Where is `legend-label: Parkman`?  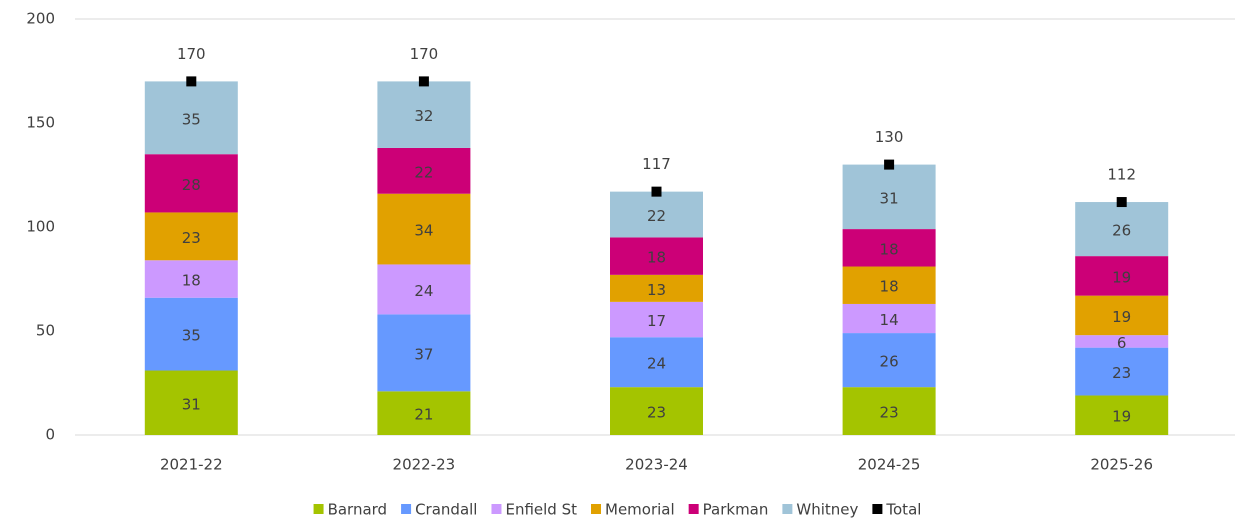 legend-label: Parkman is located at coordinates (736, 510).